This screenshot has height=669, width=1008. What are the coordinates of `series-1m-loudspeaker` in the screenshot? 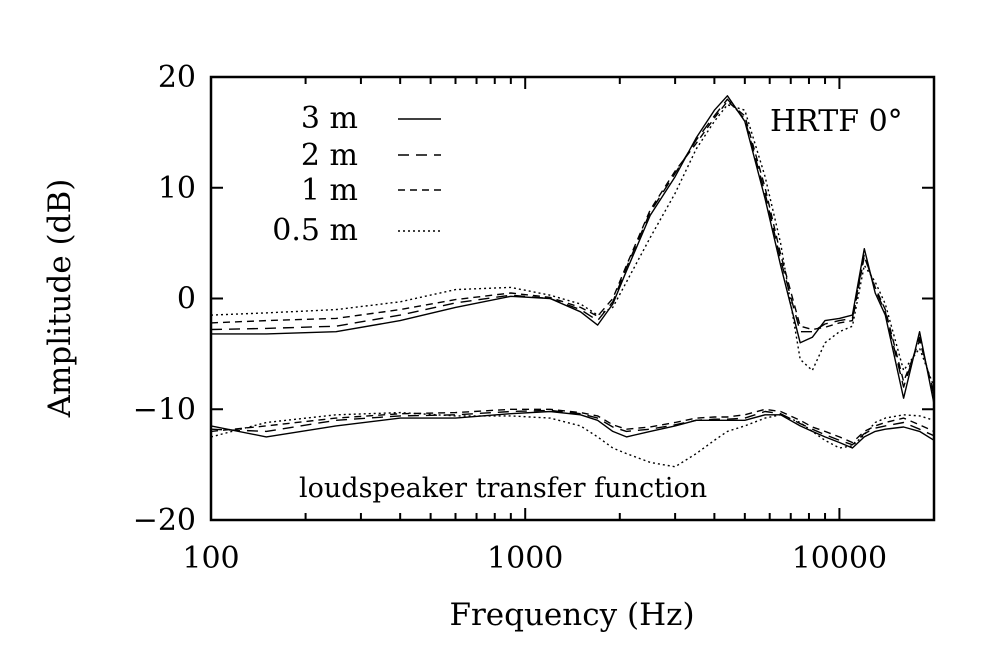 It's located at (572, 426).